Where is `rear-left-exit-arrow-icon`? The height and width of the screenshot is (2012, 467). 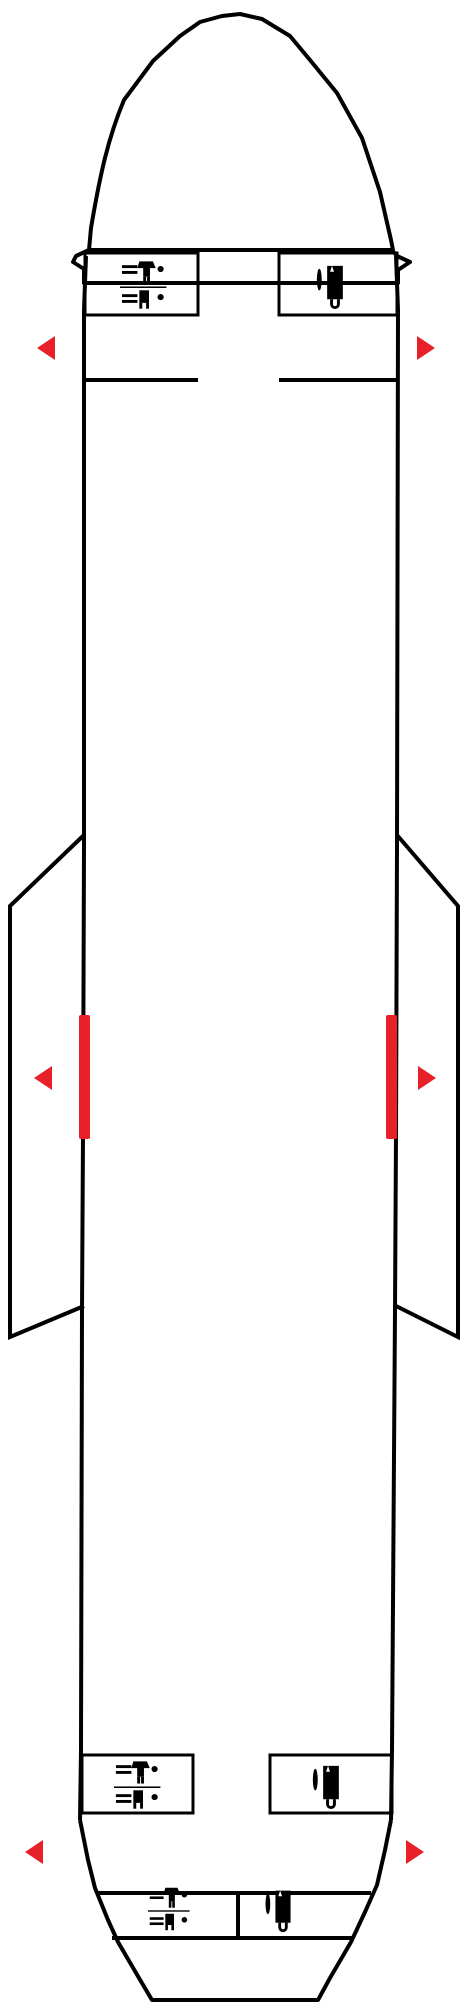 rear-left-exit-arrow-icon is located at coordinates (34, 1852).